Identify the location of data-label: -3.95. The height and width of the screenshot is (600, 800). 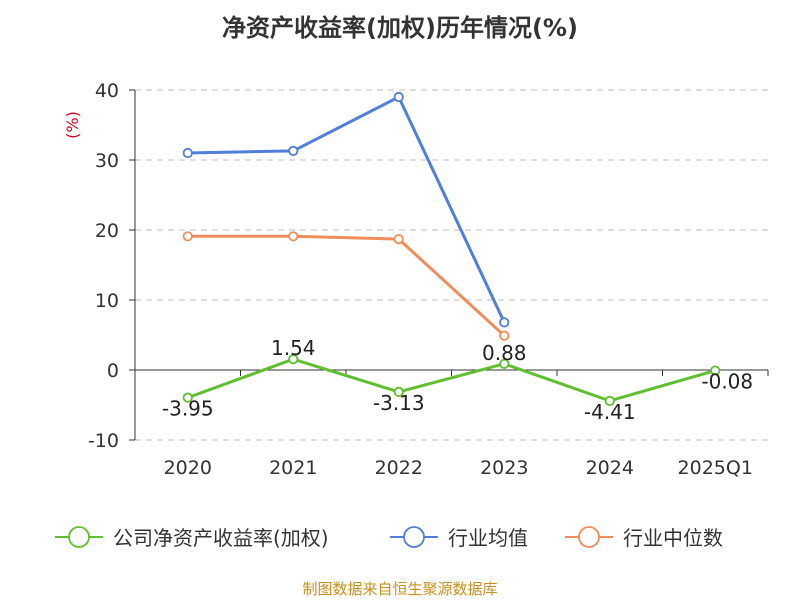
(188, 409).